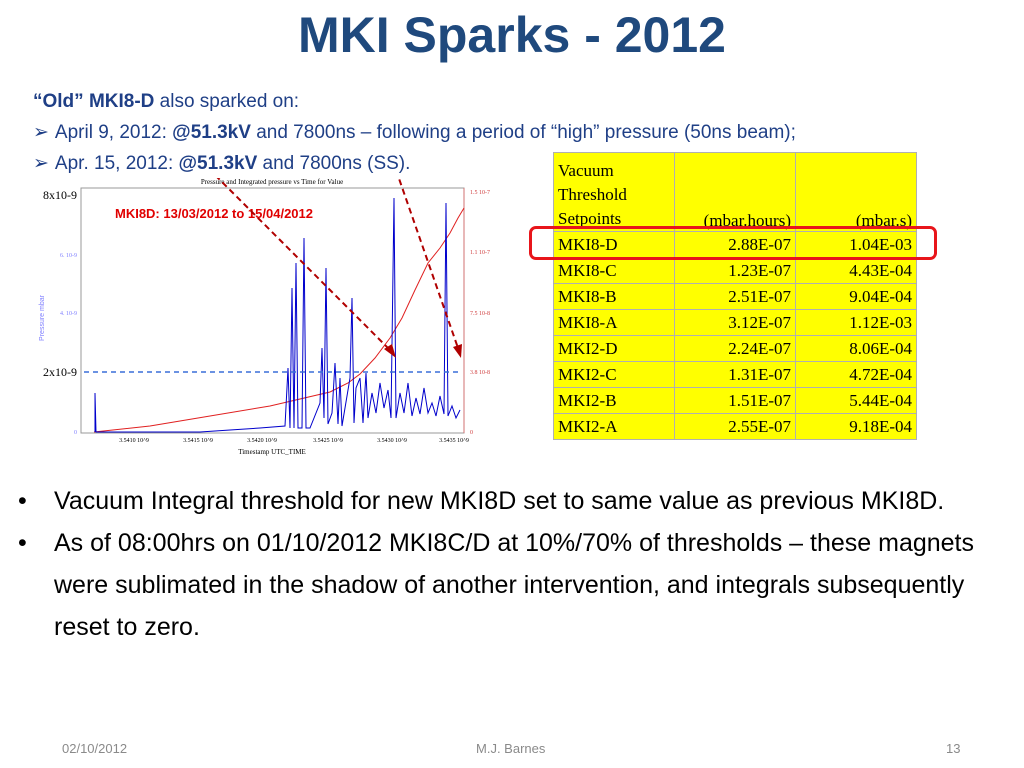 The width and height of the screenshot is (1024, 768). What do you see at coordinates (227, 101) in the screenshot?
I see `intro-text: also sparked on:` at bounding box center [227, 101].